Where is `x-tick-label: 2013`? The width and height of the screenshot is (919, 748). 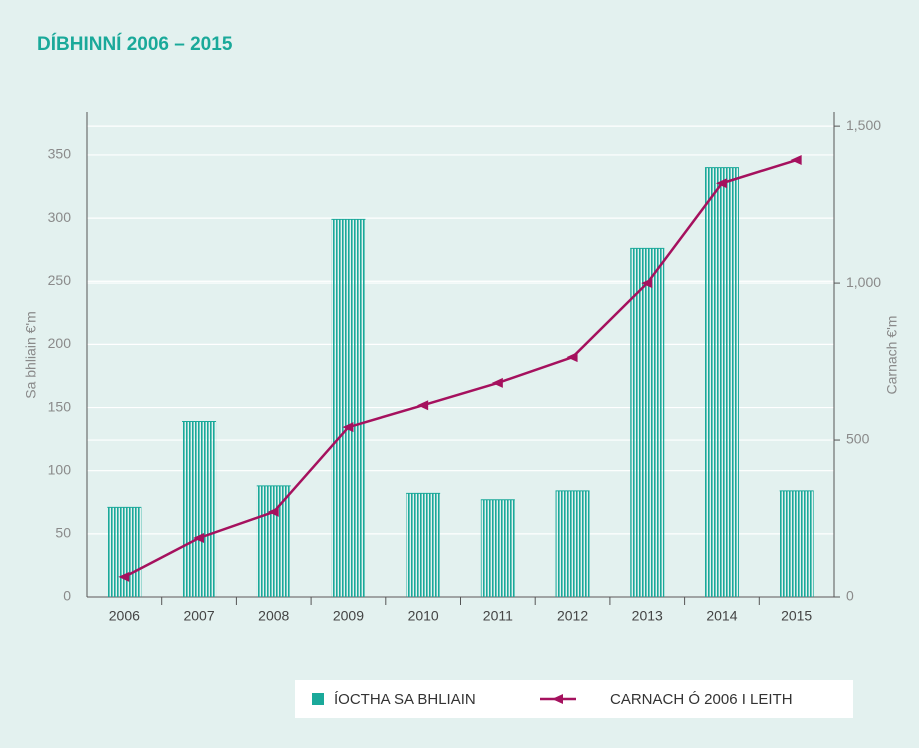
x-tick-label: 2013 is located at coordinates (647, 616).